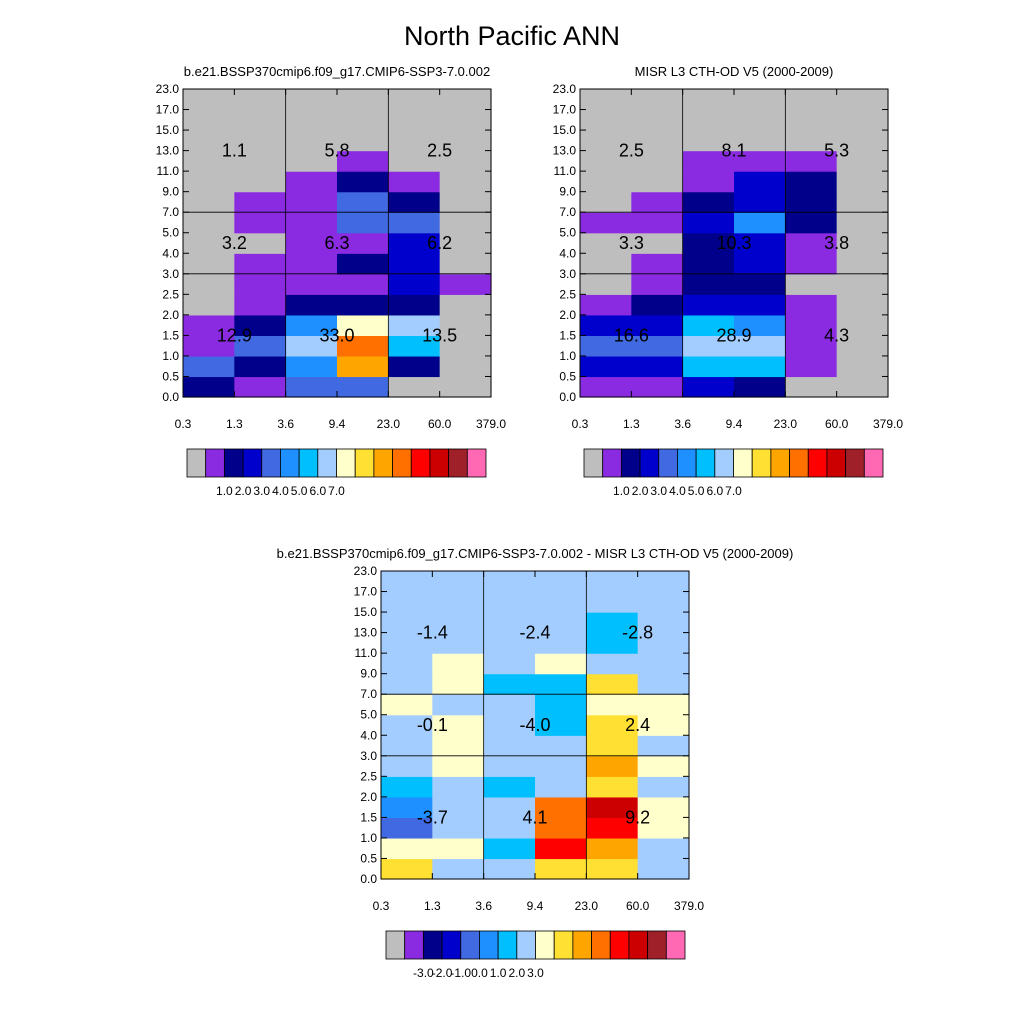  I want to click on y-tick-label: 11.0, so click(366, 653).